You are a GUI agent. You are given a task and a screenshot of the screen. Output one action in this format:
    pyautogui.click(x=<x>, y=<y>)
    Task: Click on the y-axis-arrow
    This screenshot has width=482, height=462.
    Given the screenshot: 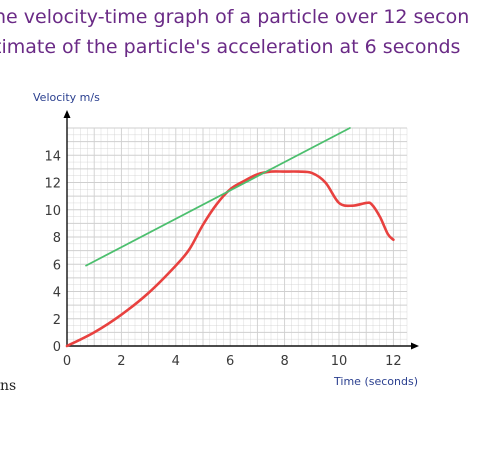 What is the action you would take?
    pyautogui.click(x=67, y=114)
    